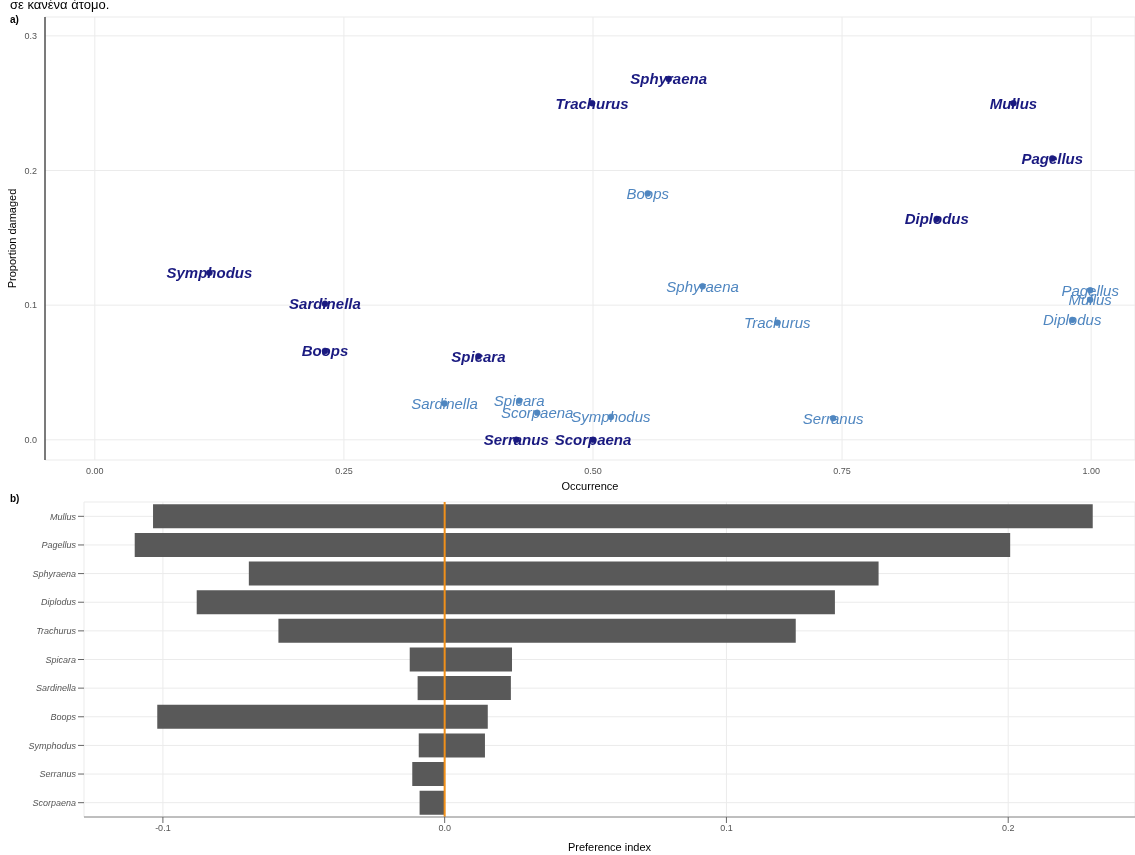 The width and height of the screenshot is (1135, 855). I want to click on data-label: Scorpaena, so click(593, 440).